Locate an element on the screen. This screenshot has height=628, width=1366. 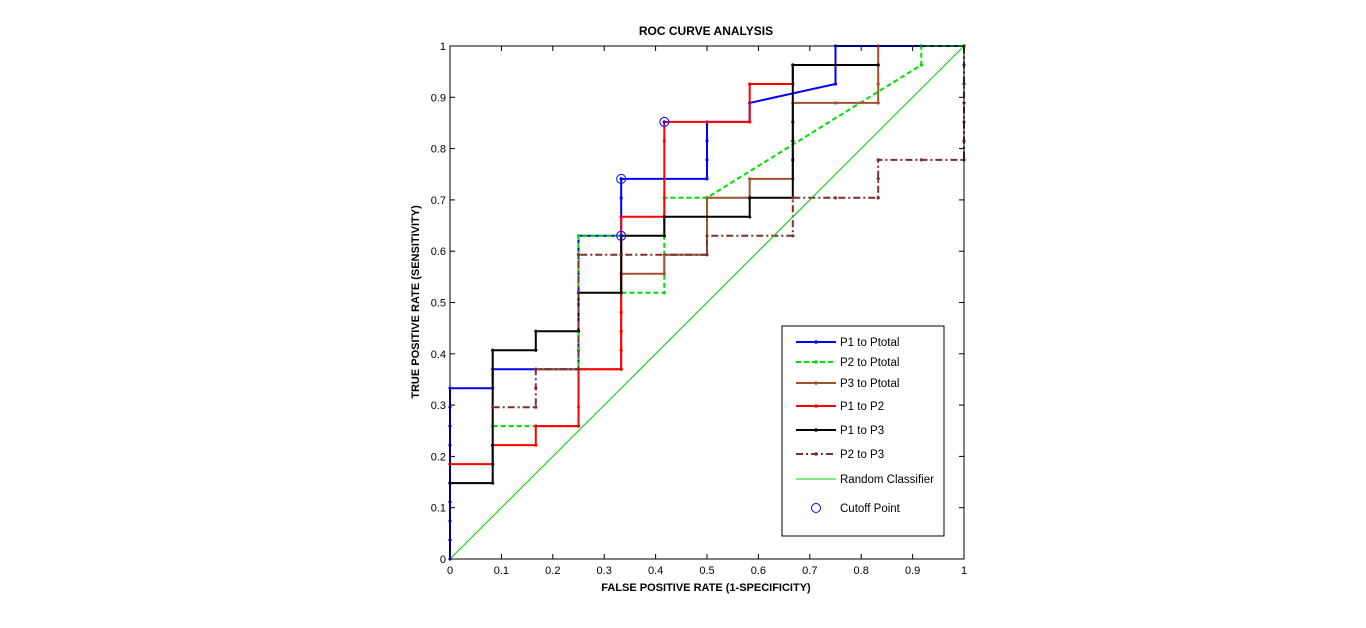
legend-entry-p1-to-ptotal: P1 to Ptotal is located at coordinates (847, 343).